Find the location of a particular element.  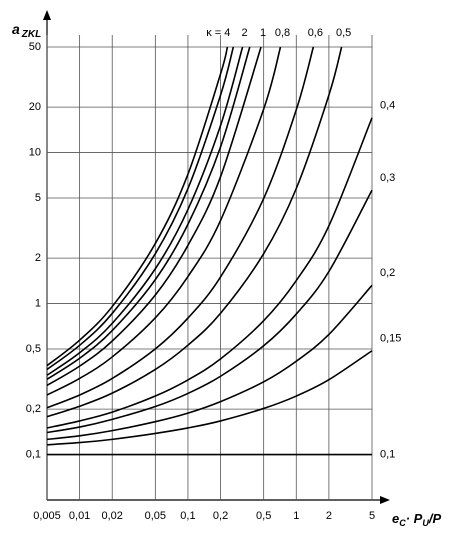

y-axis-label: a ZKL is located at coordinates (26, 30).